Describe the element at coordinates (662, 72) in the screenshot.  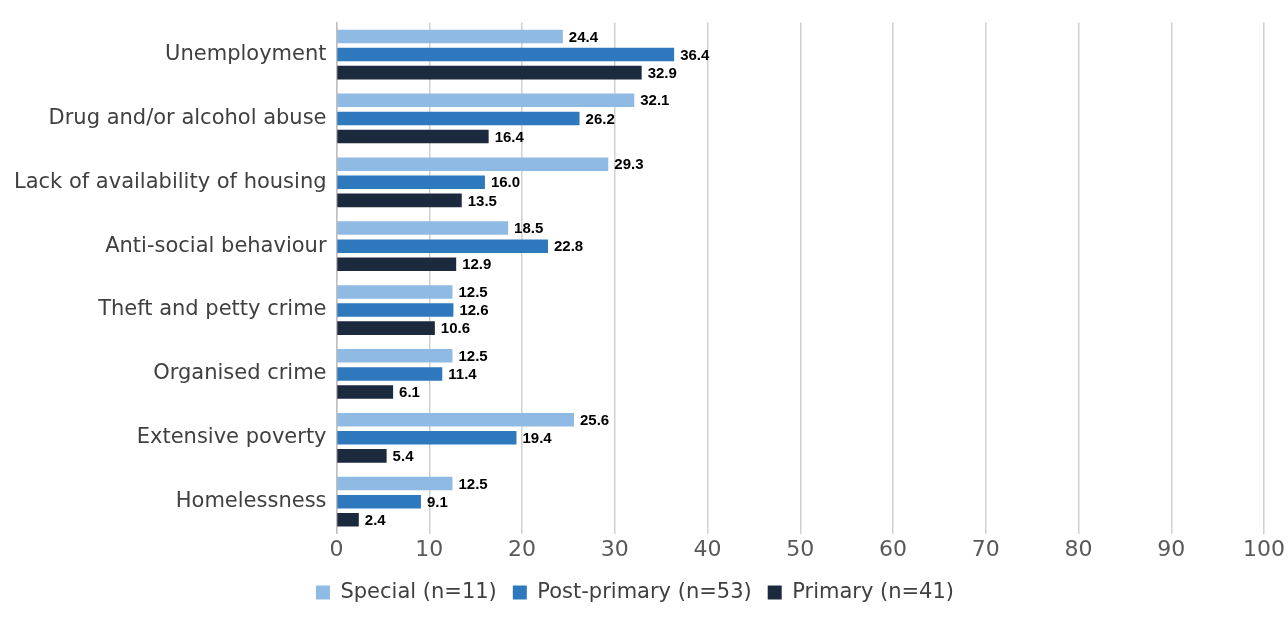
I see `data-label: 32.9` at that location.